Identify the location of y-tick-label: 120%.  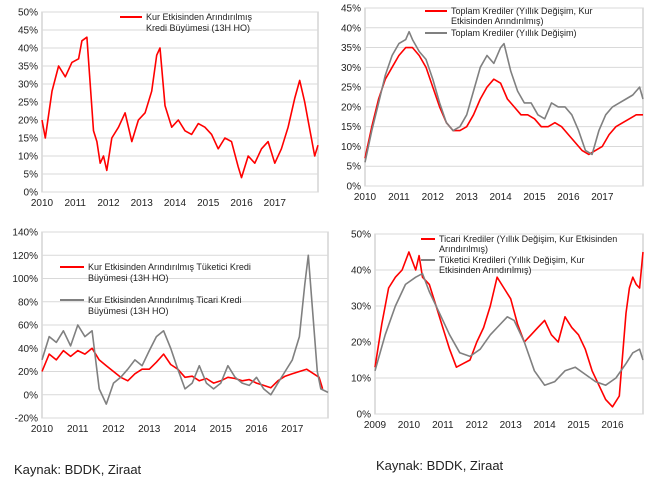
(25, 256).